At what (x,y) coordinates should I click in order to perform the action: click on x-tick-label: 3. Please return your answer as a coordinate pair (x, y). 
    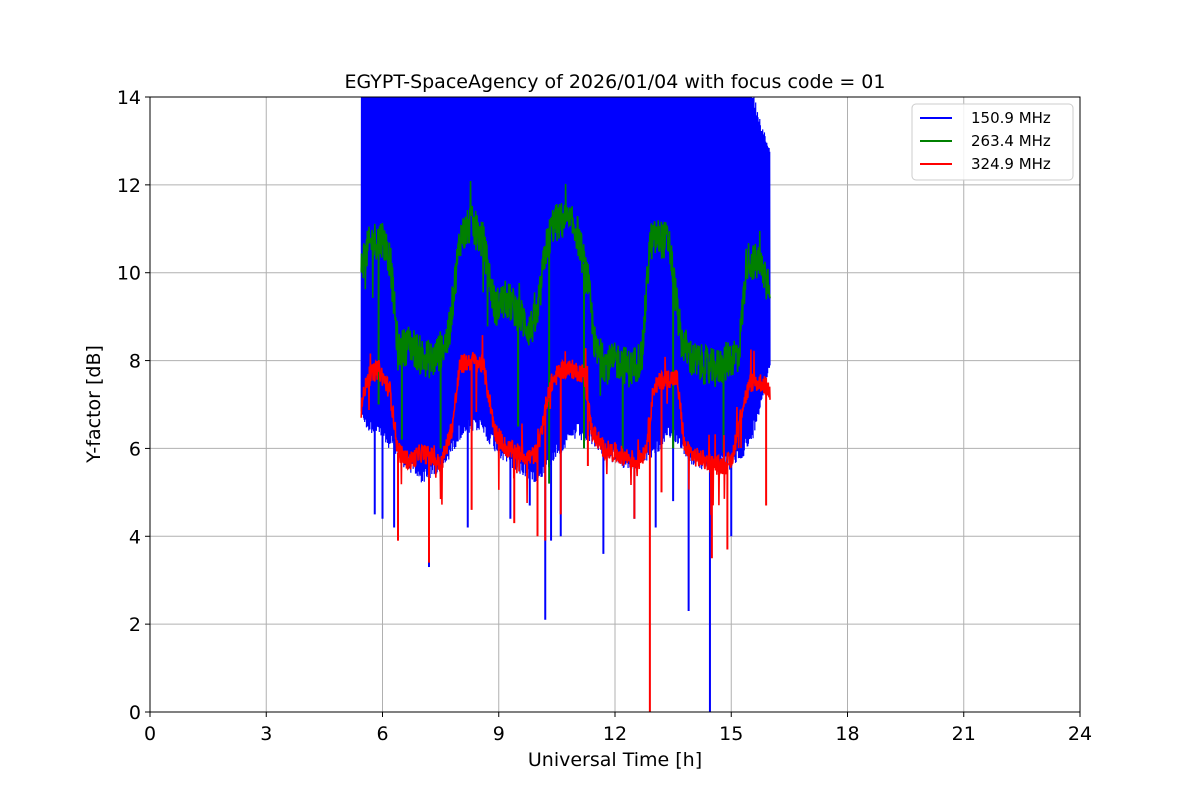
    Looking at the image, I should click on (266, 734).